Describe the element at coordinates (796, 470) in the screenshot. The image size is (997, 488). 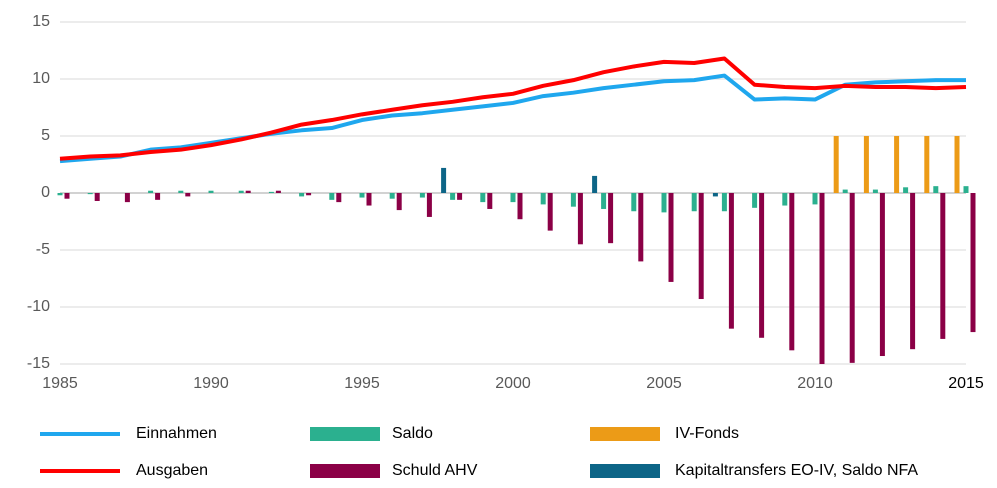
I see `legend-label: Kapitaltransfers EO-IV, Saldo NFA` at that location.